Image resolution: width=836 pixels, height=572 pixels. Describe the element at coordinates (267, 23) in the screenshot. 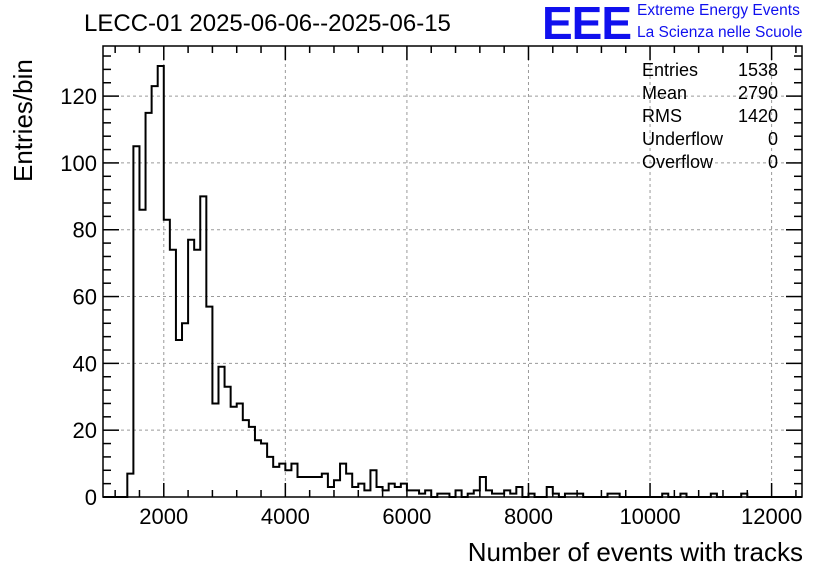

I see `chart-title: LECC-01 2025-06-06--2025-06-15` at that location.